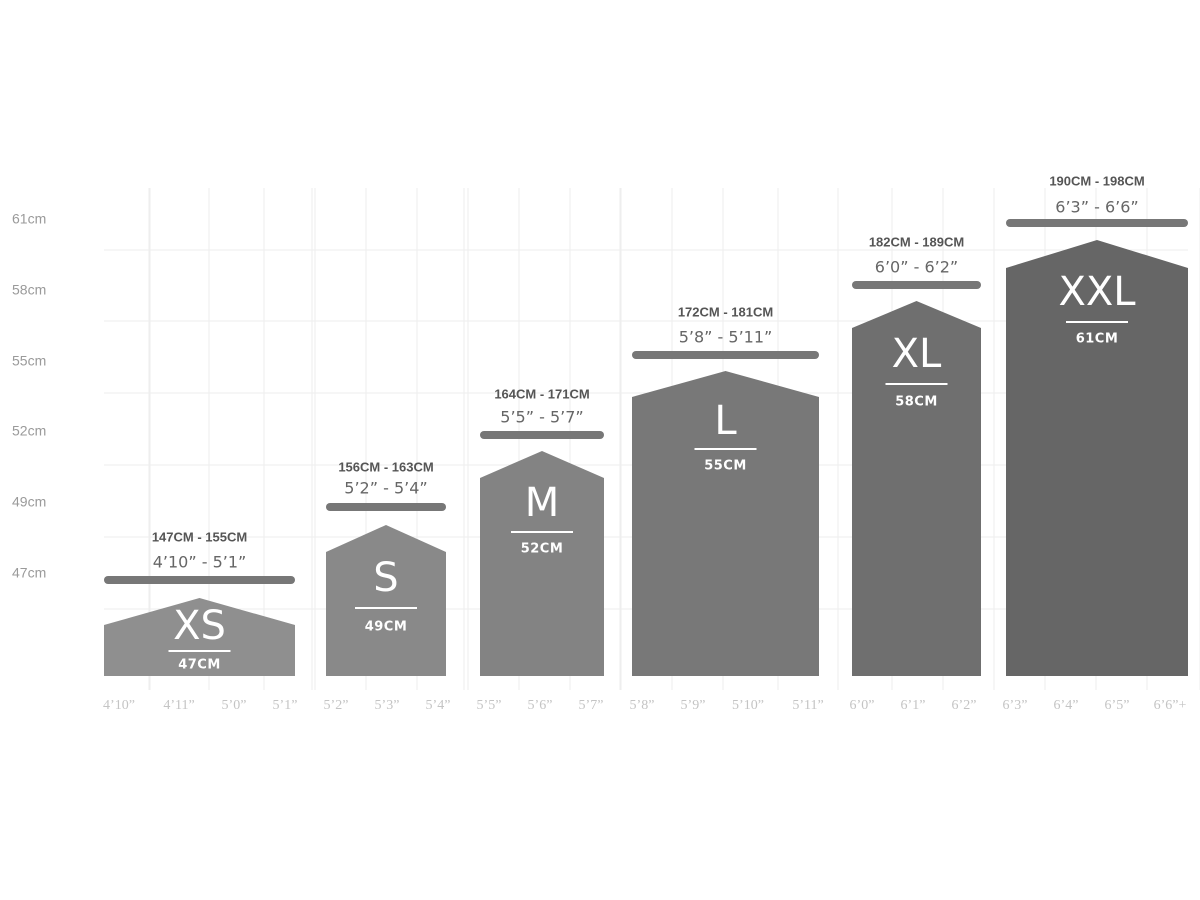  What do you see at coordinates (725, 466) in the screenshot?
I see `frame-size: 55CM` at bounding box center [725, 466].